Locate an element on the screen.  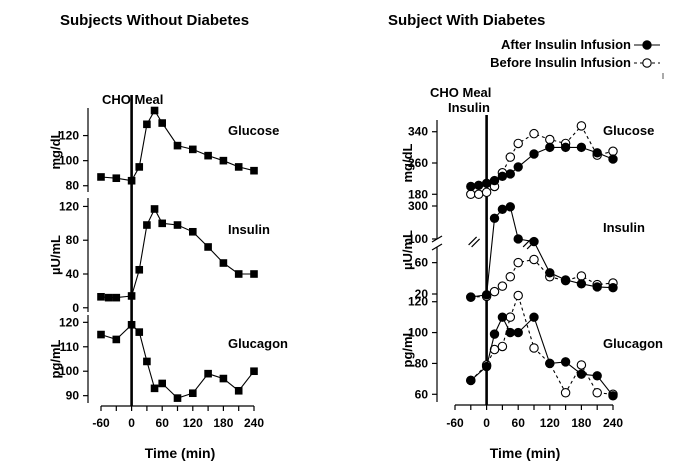
panel-glucagon: 90 100 110 120 pg/mL Glucagon is located at coordinates (168, 359).